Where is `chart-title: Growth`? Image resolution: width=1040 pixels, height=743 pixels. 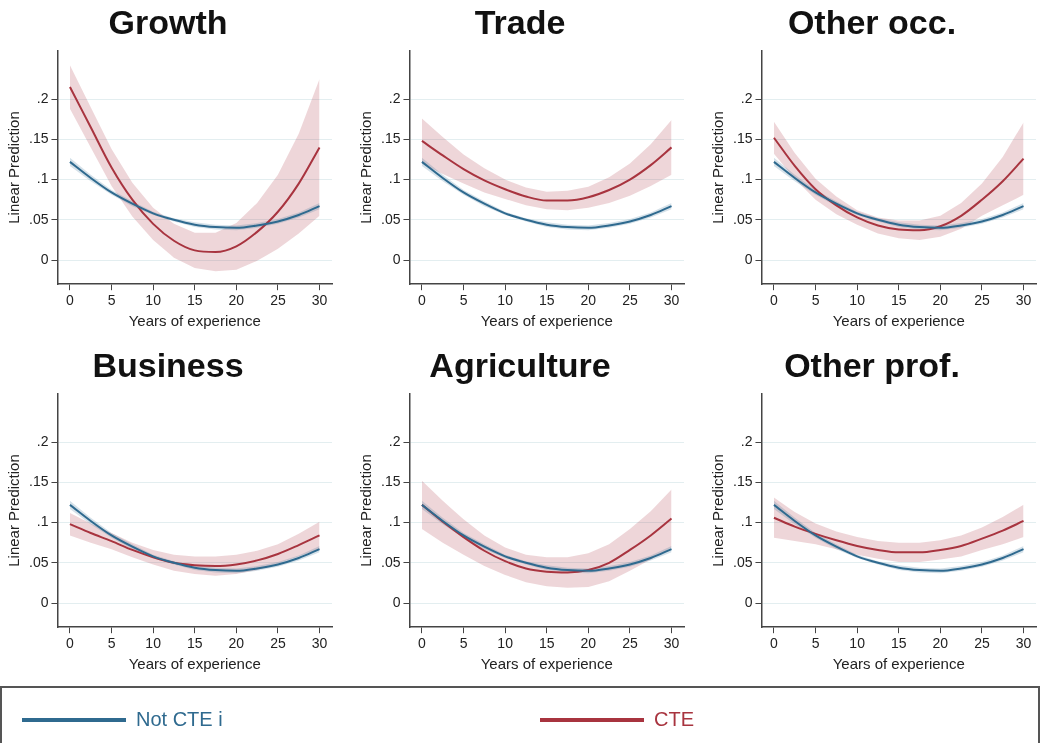 chart-title: Growth is located at coordinates (168, 21).